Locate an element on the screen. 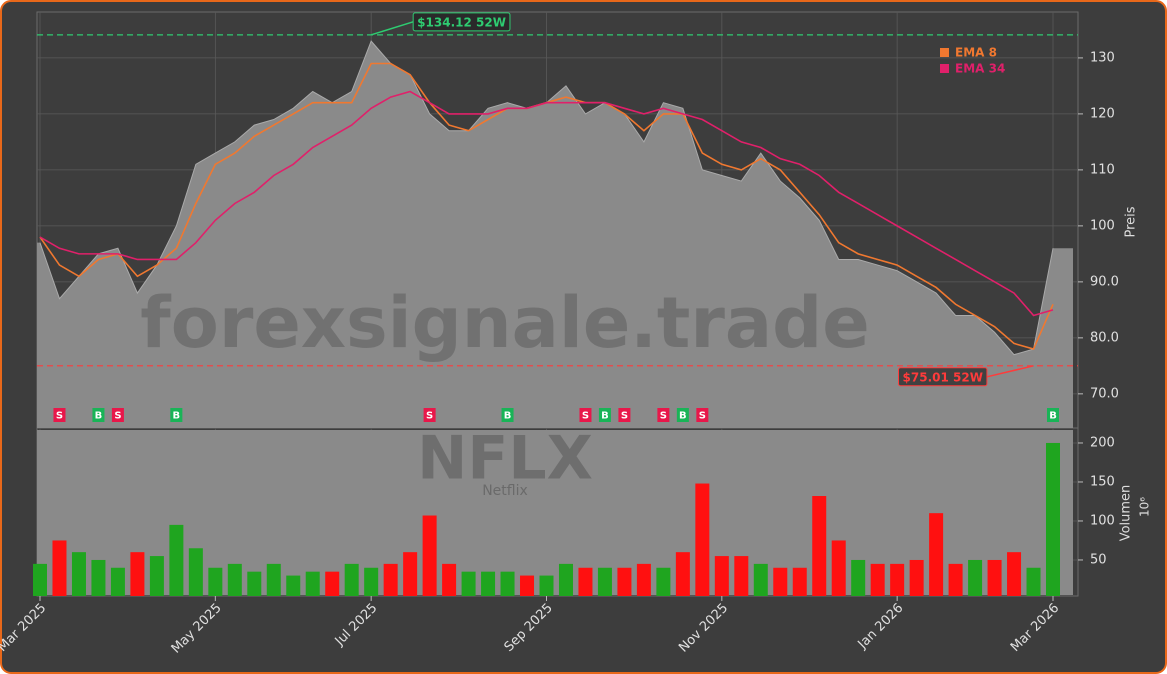 Image resolution: width=1167 pixels, height=674 pixels. legend-label: EMA 34 is located at coordinates (980, 69).